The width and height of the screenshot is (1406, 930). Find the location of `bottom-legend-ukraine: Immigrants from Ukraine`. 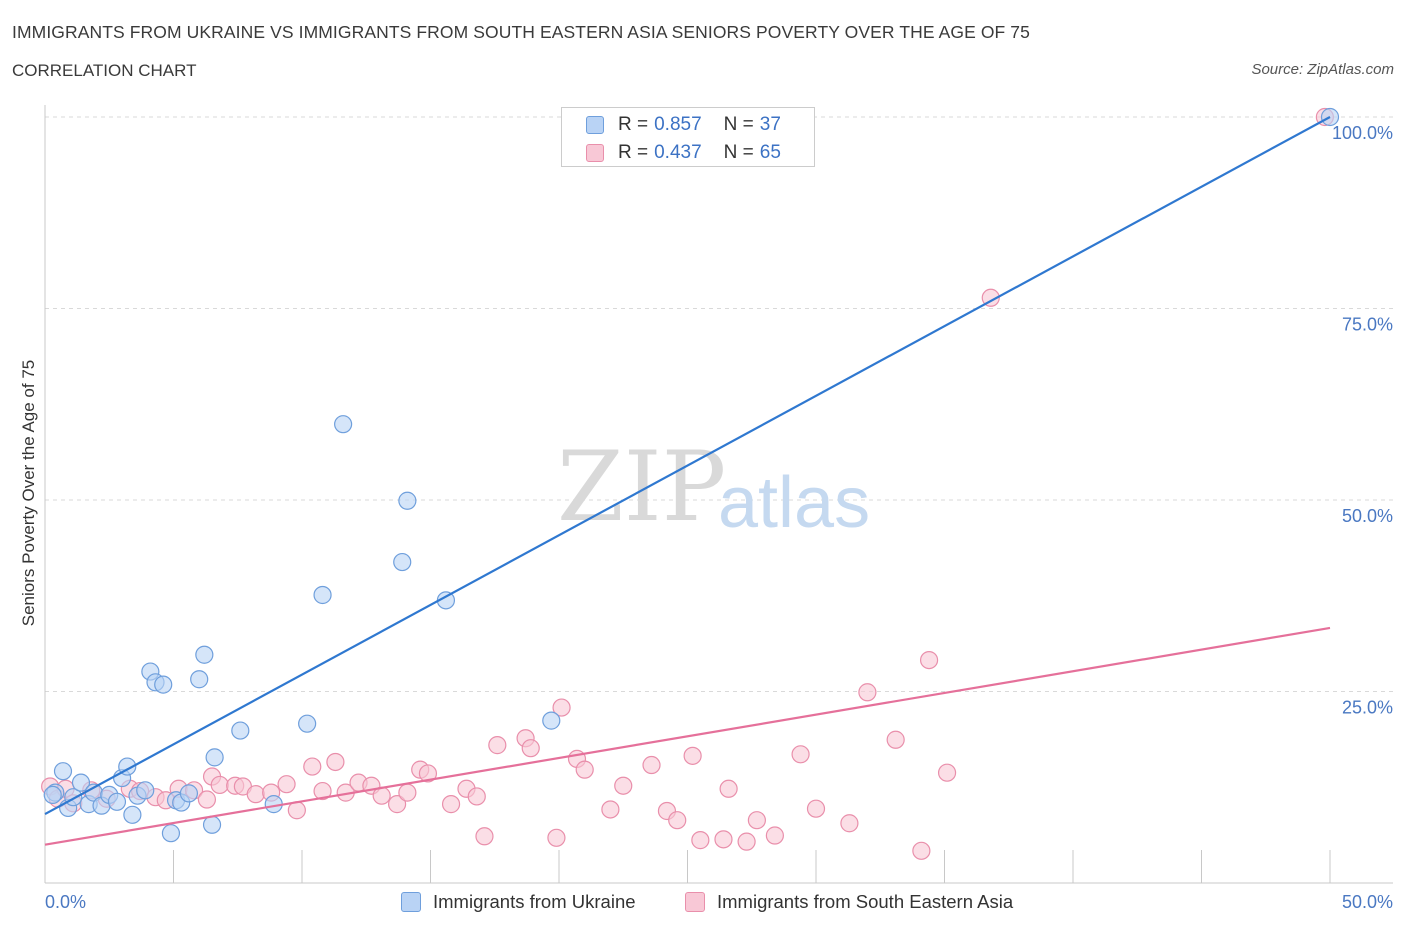

bottom-legend-ukraine: Immigrants from Ukraine is located at coordinates (518, 902).